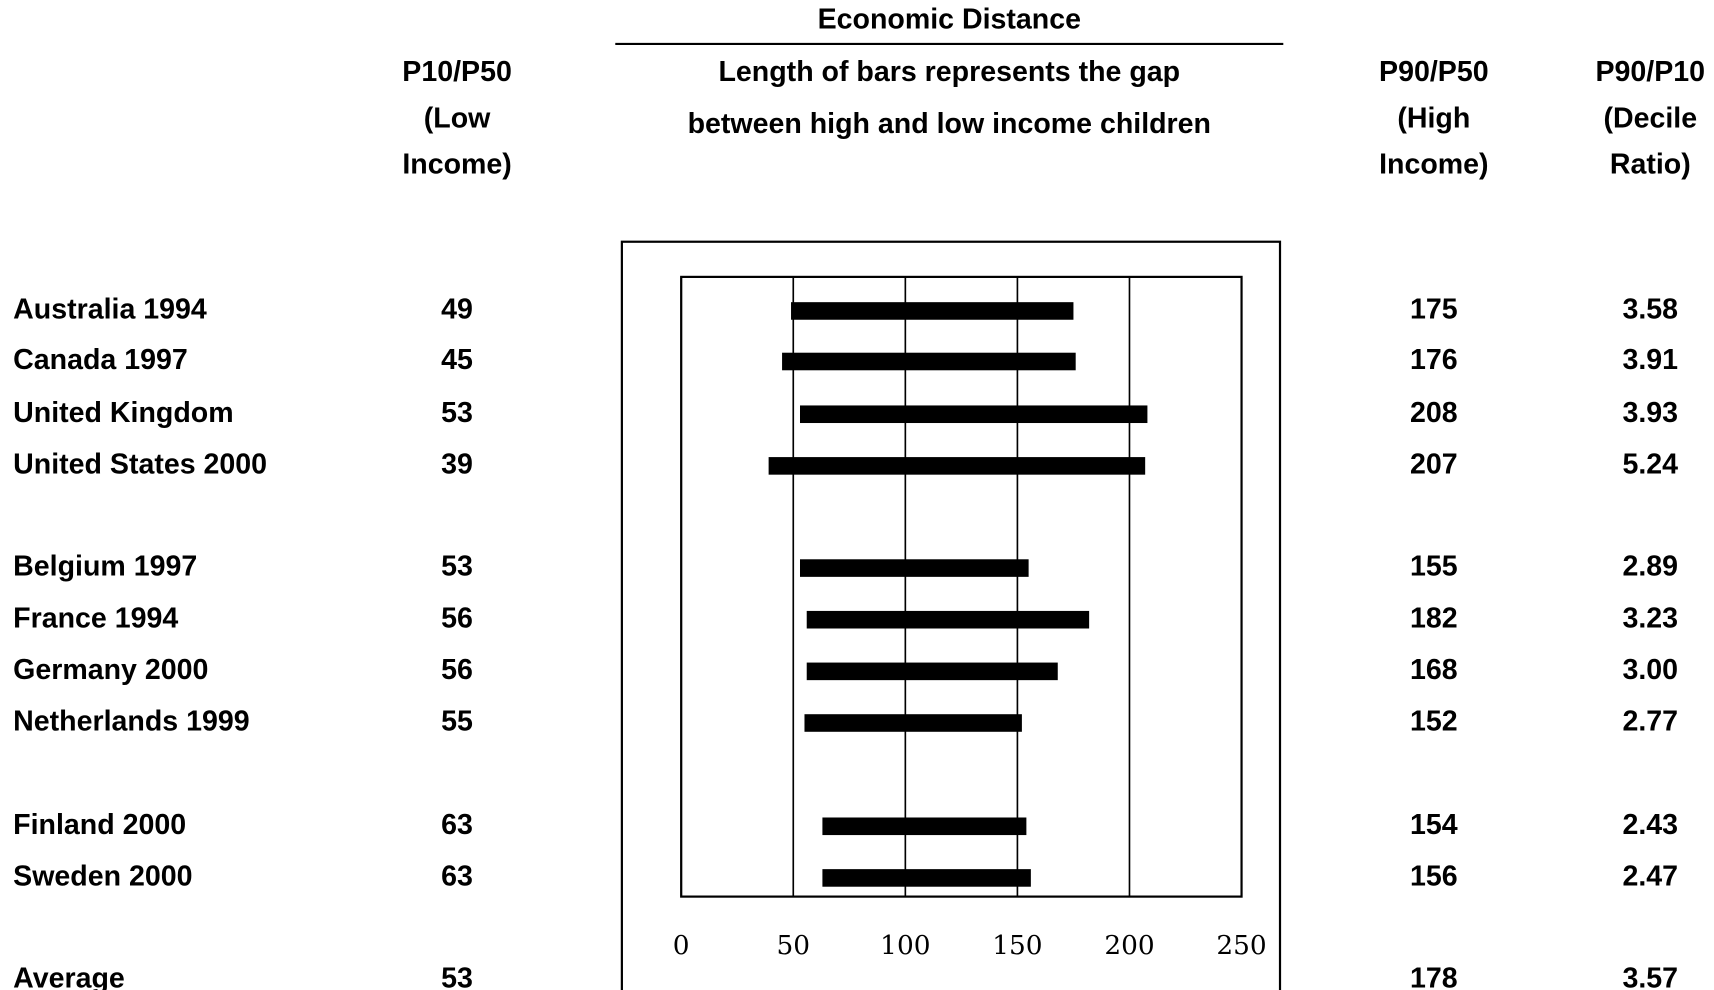  I want to click on row-label: Belgium 1997, so click(105, 567).